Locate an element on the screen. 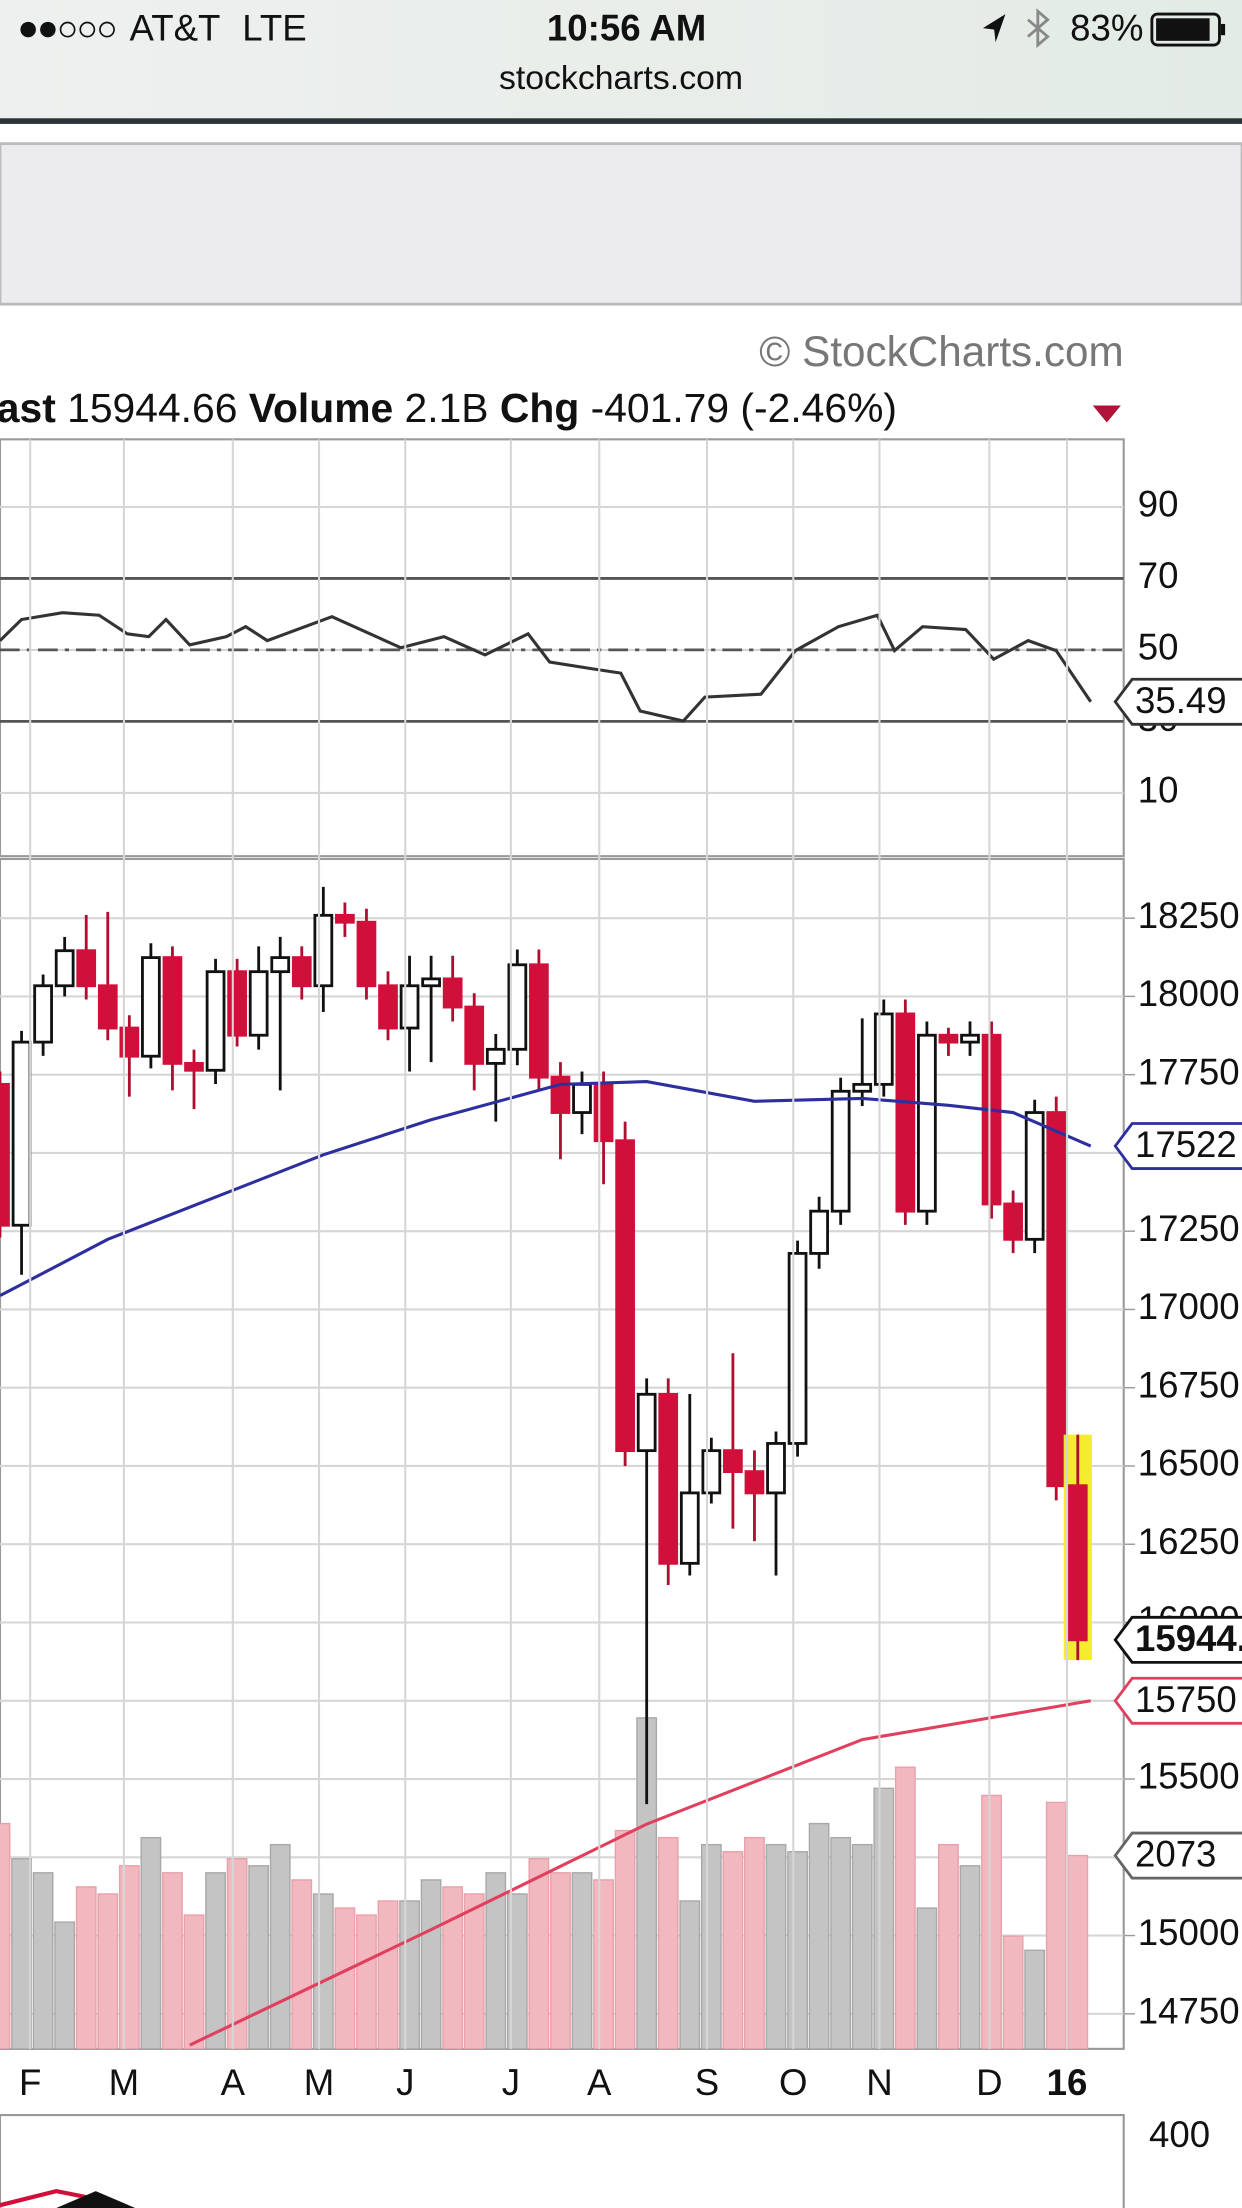  x-tick-label: F is located at coordinates (30, 2082).